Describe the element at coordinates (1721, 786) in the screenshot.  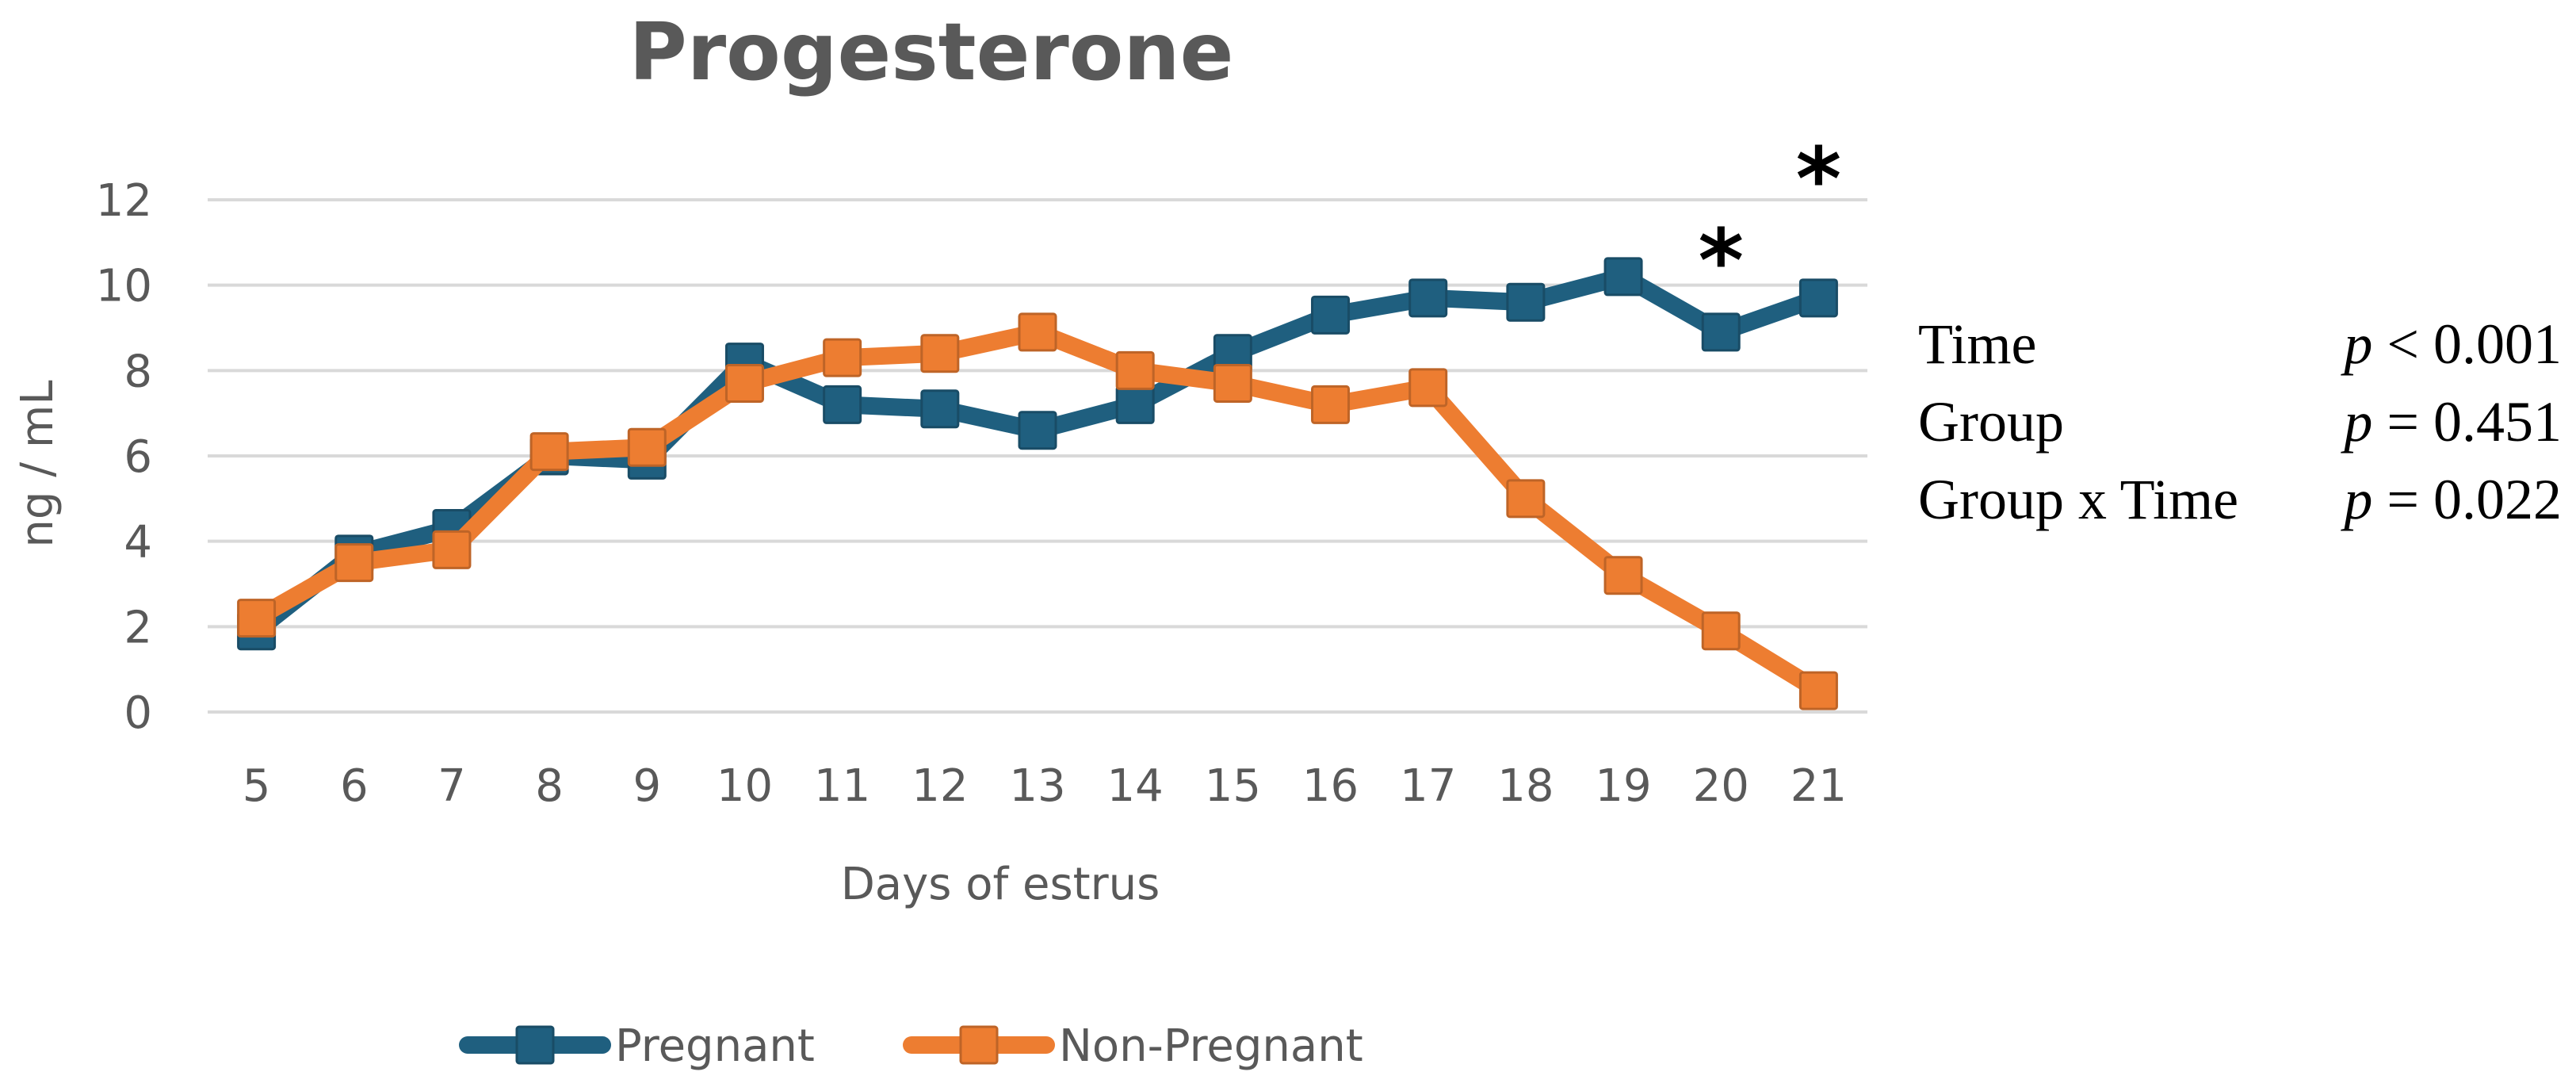
I see `x-tick-label: 20` at that location.